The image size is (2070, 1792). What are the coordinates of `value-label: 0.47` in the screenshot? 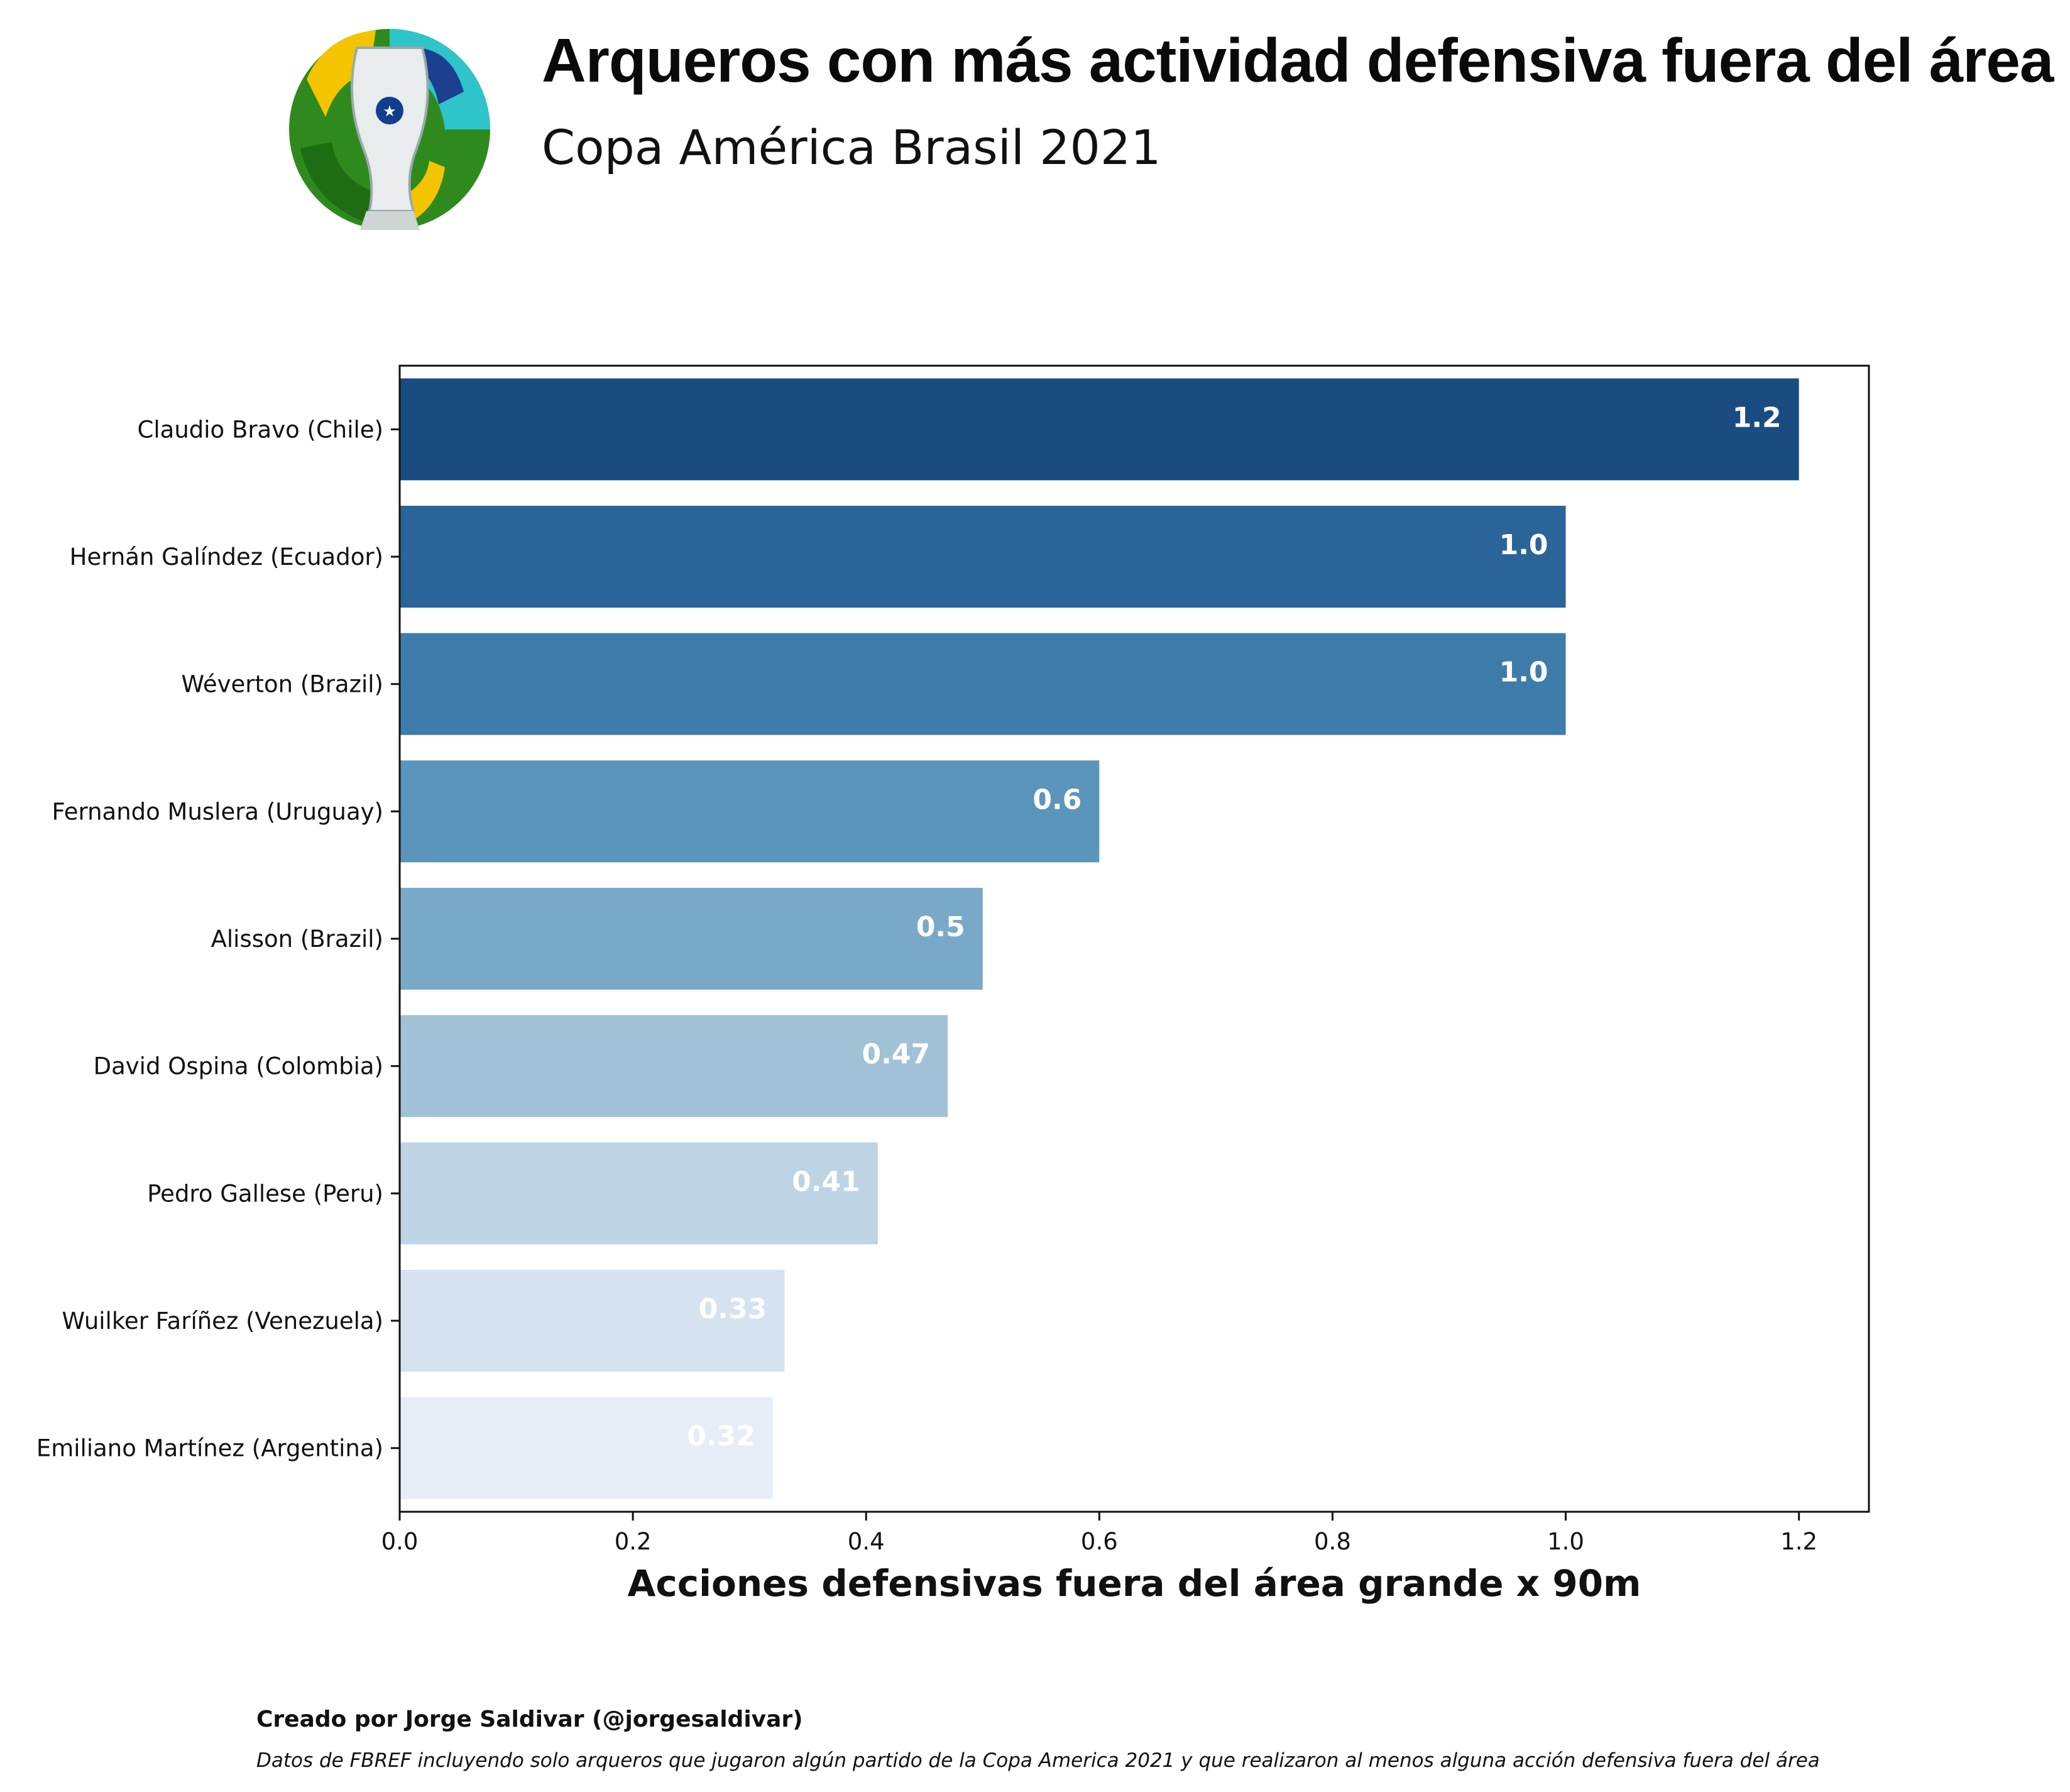 It's located at (896, 1055).